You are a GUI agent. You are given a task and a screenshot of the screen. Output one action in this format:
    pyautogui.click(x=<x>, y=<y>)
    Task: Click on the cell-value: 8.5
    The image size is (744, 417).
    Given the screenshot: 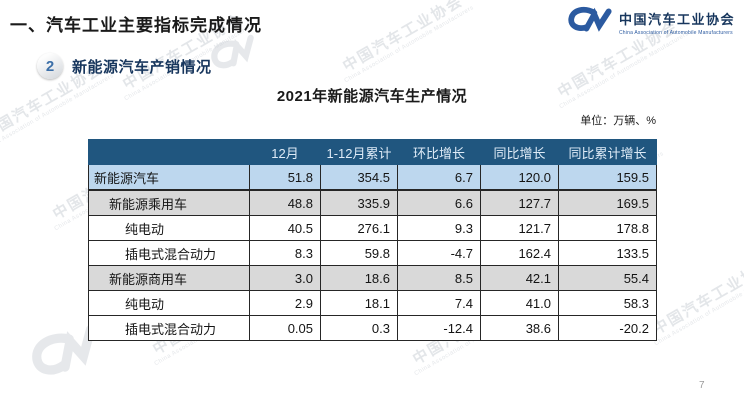 What is the action you would take?
    pyautogui.click(x=439, y=278)
    